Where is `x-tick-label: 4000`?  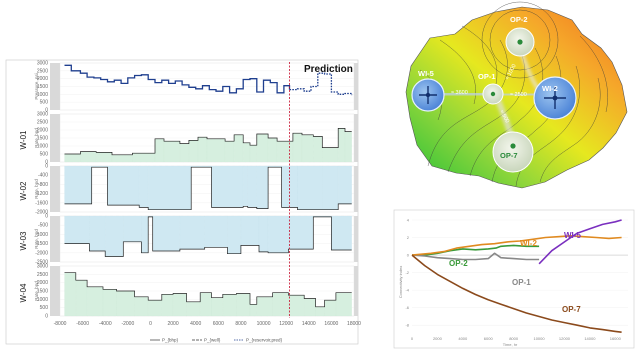
x-tick-label: 4000 is located at coordinates (195, 324).